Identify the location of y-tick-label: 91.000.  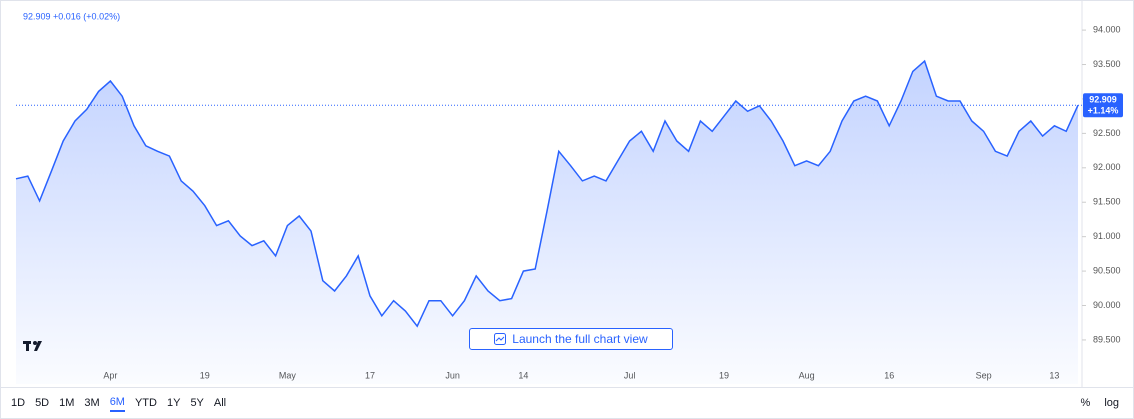
(1107, 236).